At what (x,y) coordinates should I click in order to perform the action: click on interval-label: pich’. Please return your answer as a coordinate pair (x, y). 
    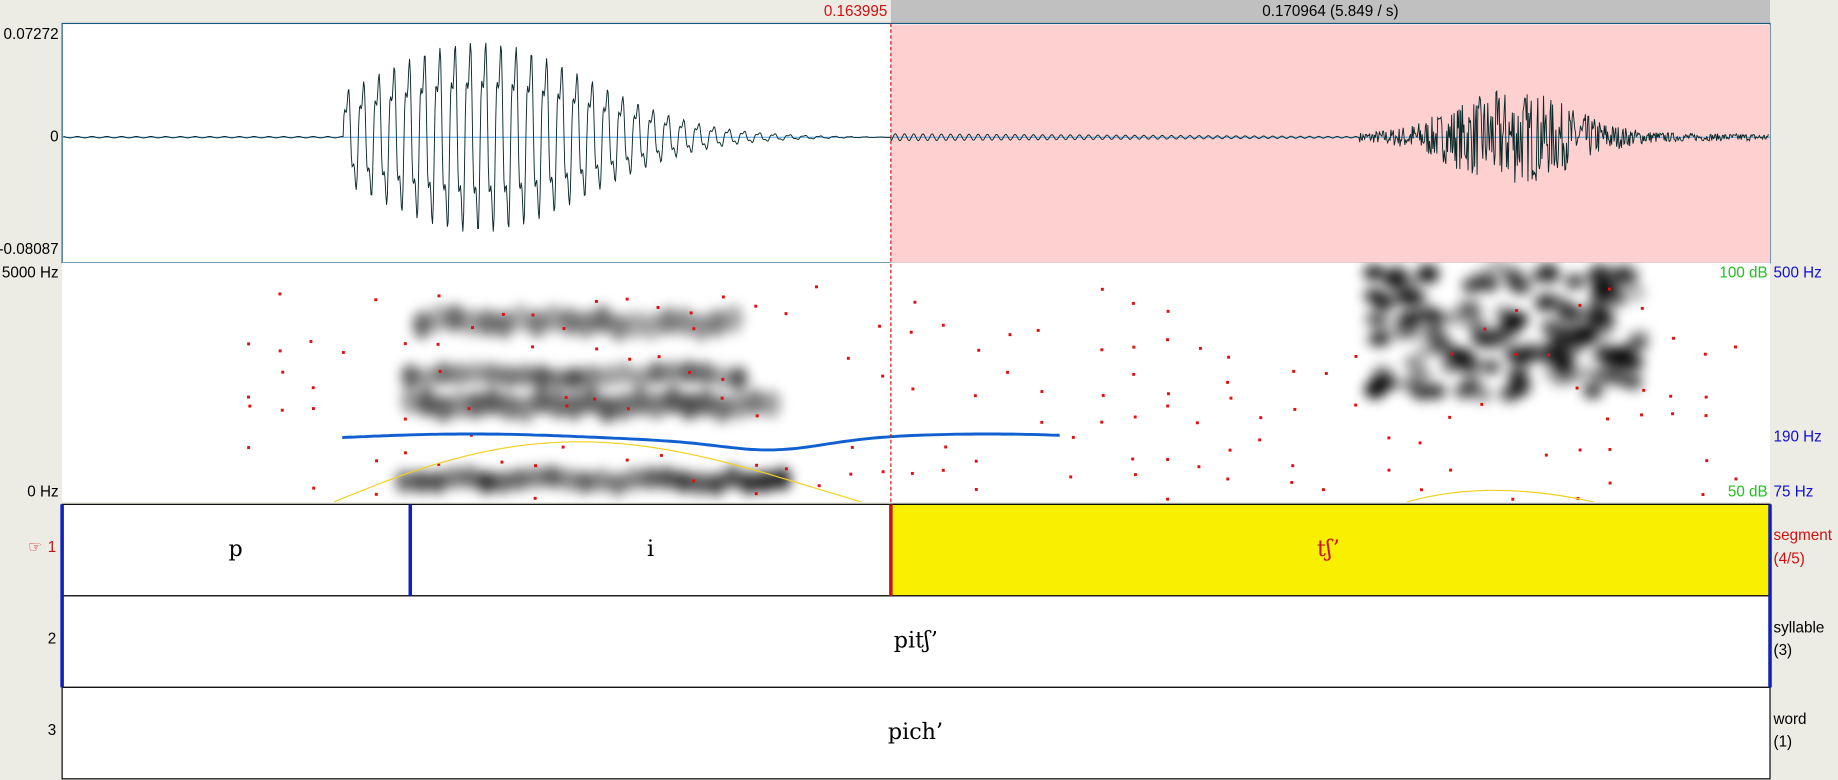
    Looking at the image, I should click on (915, 732).